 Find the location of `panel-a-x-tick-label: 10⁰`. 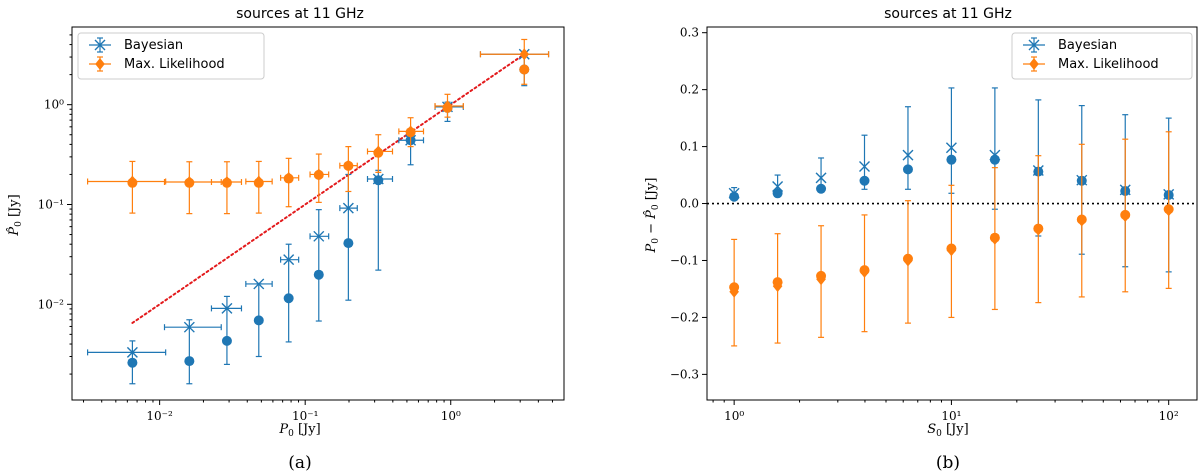

panel-a-x-tick-label: 10⁰ is located at coordinates (451, 416).